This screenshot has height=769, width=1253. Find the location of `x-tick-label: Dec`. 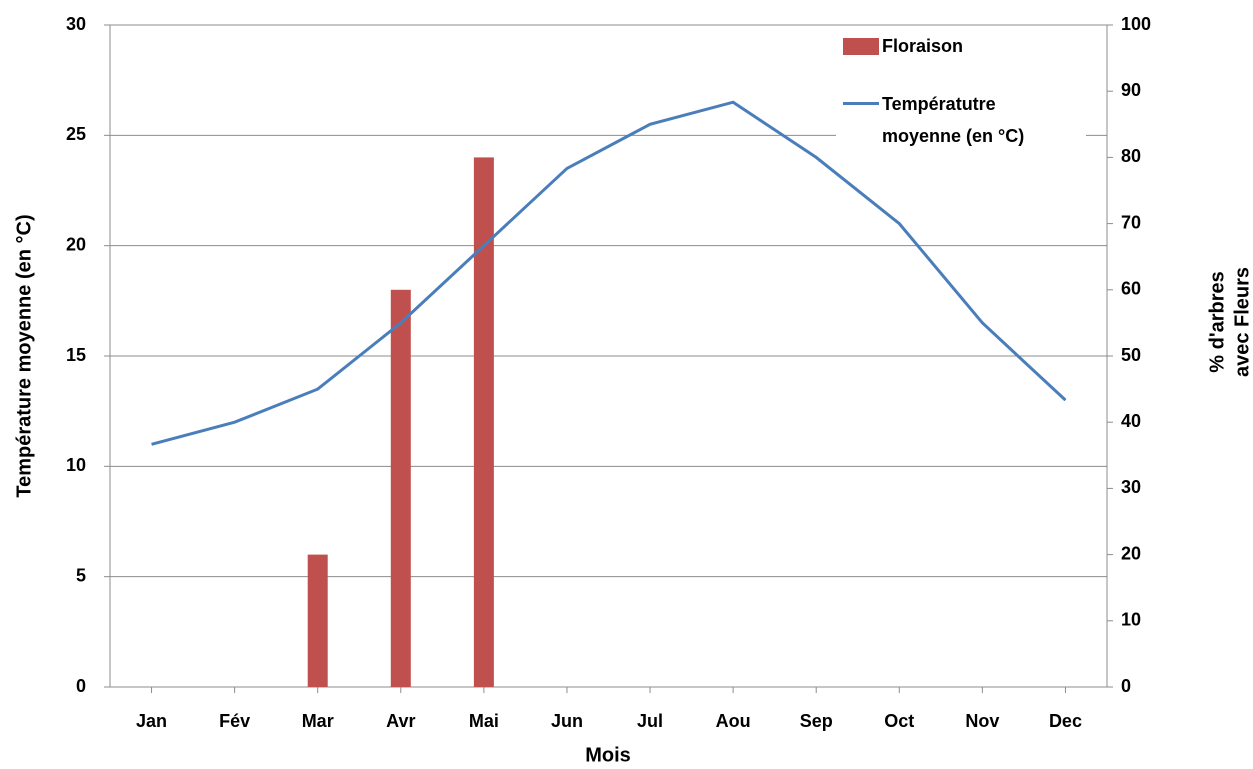

x-tick-label: Dec is located at coordinates (1065, 721).